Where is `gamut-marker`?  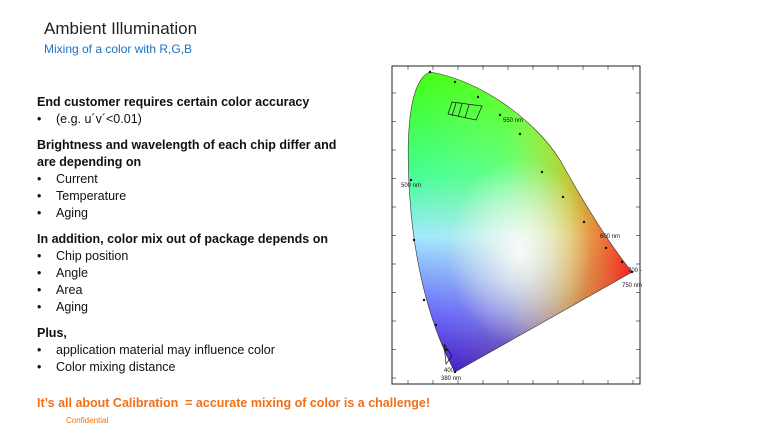
gamut-marker is located at coordinates (465, 111).